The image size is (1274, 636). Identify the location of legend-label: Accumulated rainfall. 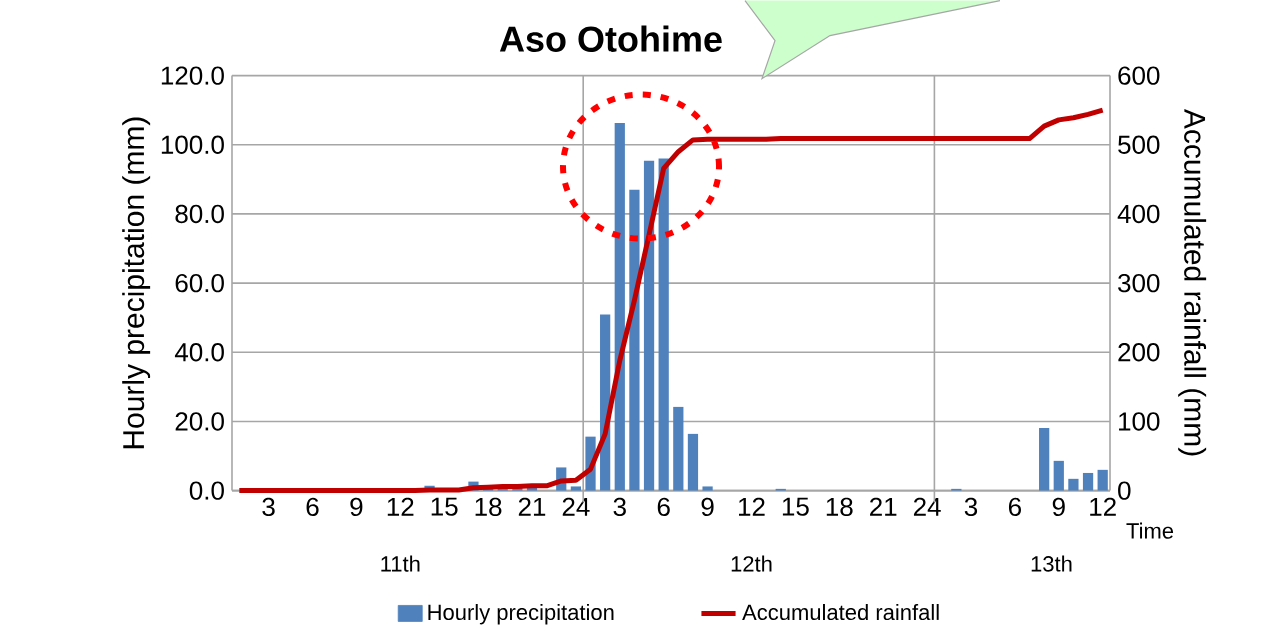
(840, 612).